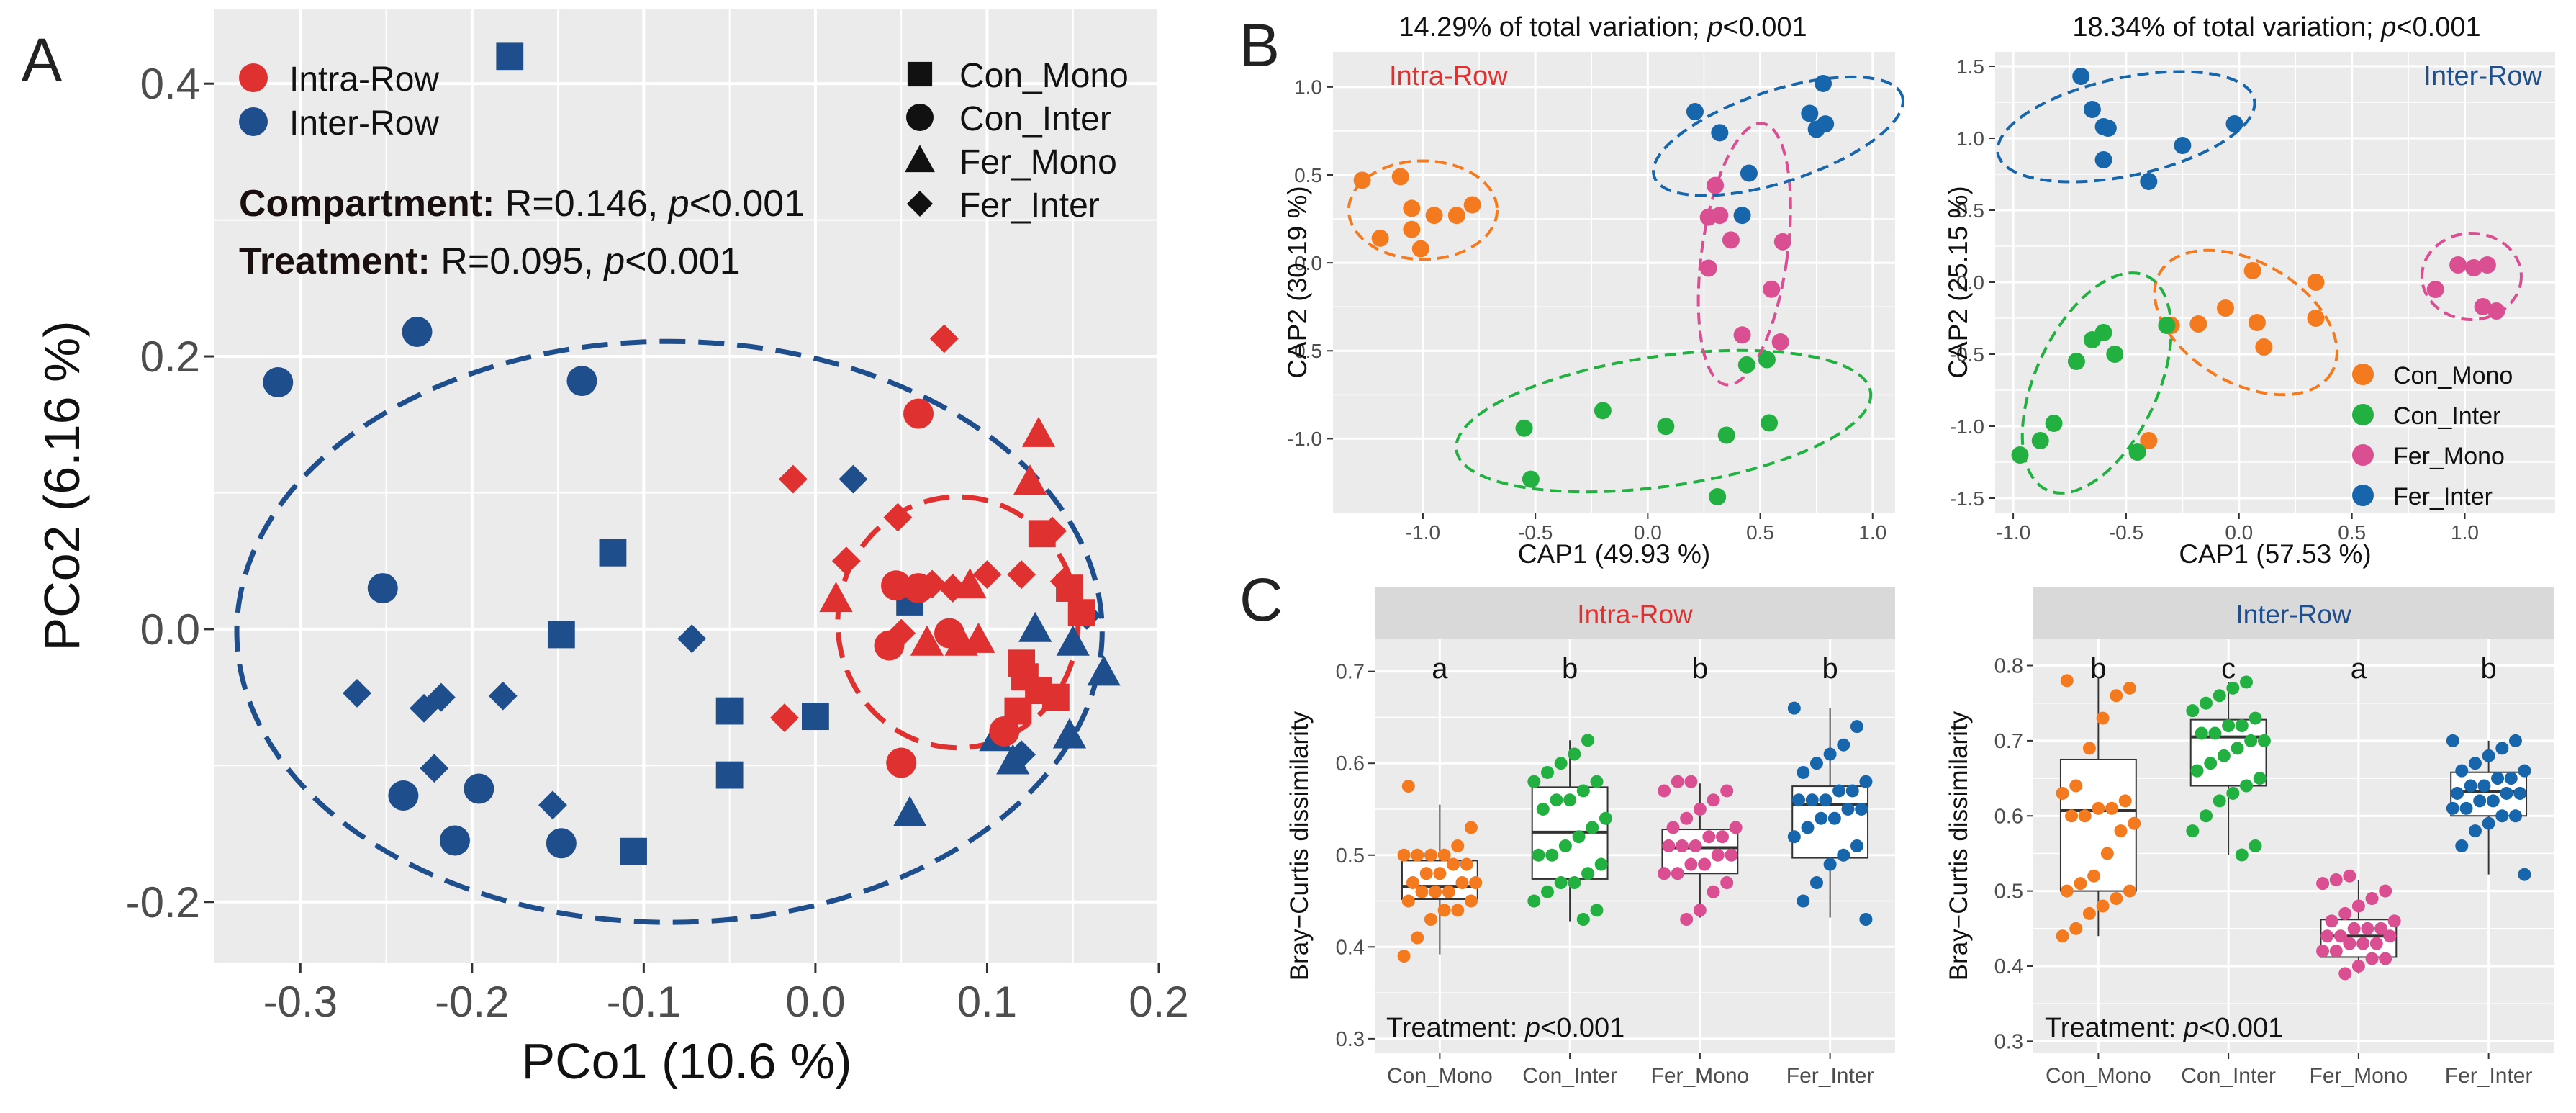 The image size is (2576, 1113). Describe the element at coordinates (1603, 27) in the screenshot. I see `chart-title: 14.29% of total variation; p<0.001` at that location.